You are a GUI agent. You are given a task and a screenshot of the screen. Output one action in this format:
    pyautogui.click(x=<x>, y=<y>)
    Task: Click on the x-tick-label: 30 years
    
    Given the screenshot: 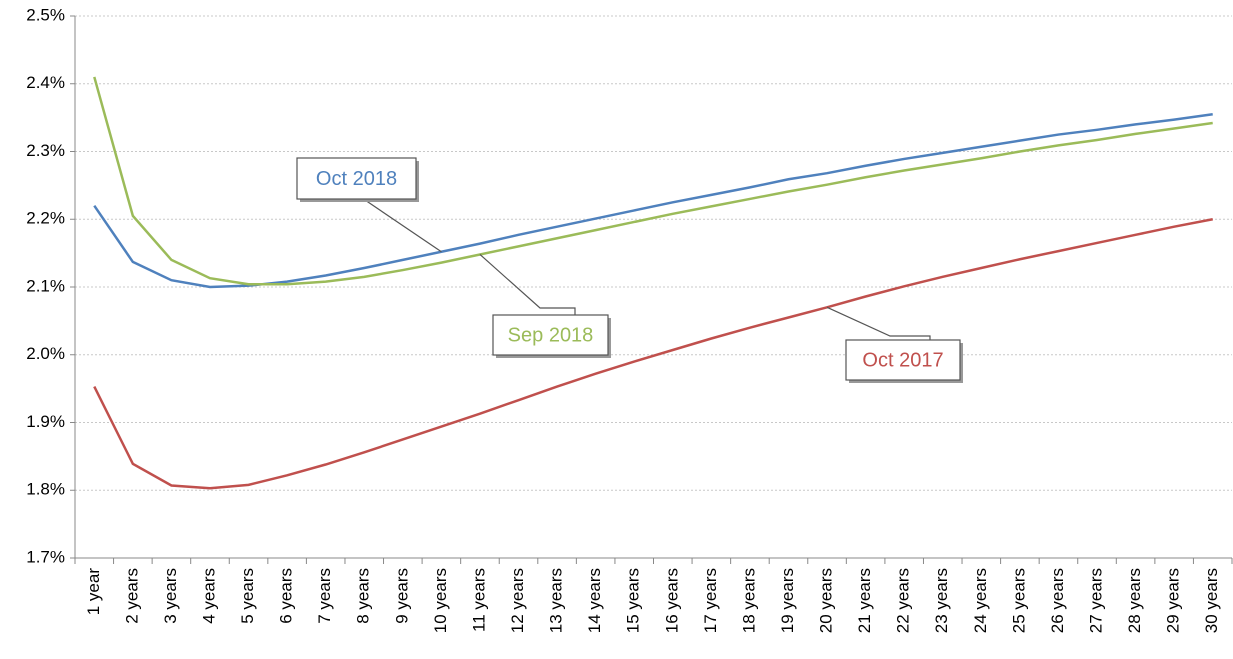 What is the action you would take?
    pyautogui.click(x=1211, y=600)
    